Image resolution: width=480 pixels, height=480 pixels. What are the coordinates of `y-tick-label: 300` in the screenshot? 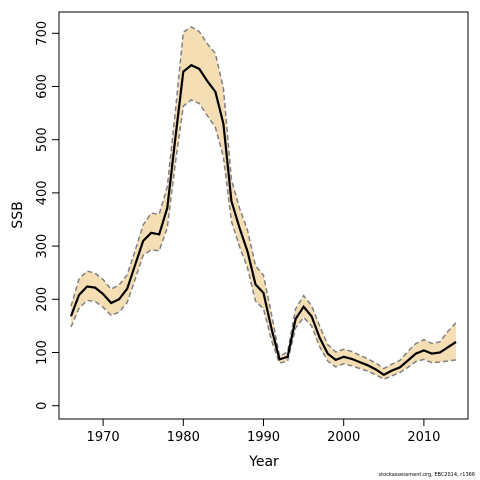 It's located at (42, 246).